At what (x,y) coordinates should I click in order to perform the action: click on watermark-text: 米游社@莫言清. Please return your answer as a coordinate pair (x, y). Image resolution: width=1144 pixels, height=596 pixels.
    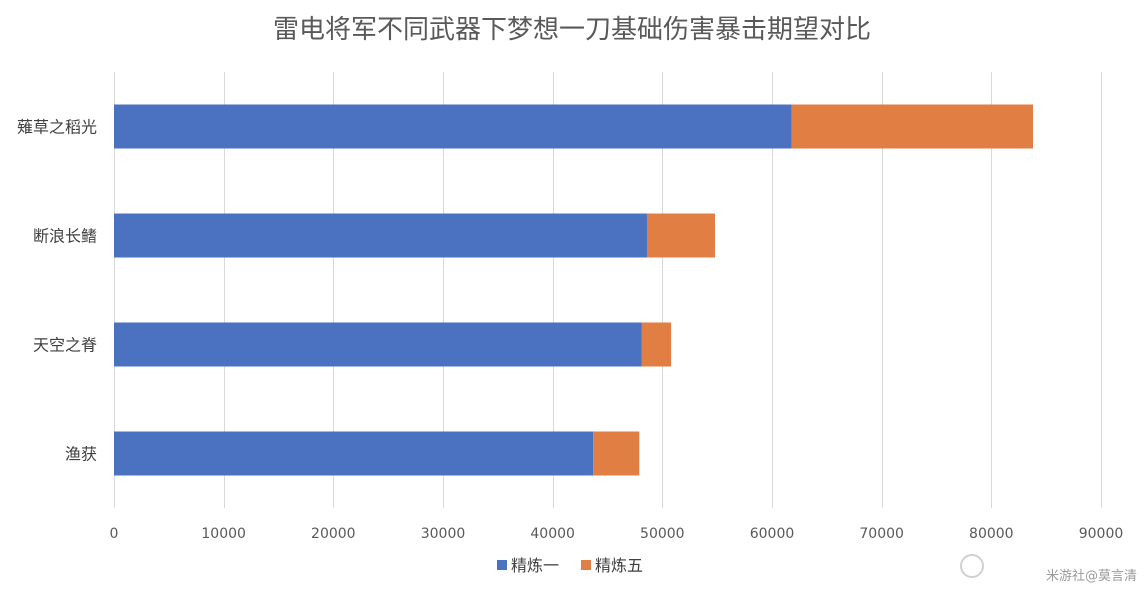
    Looking at the image, I should click on (1091, 576).